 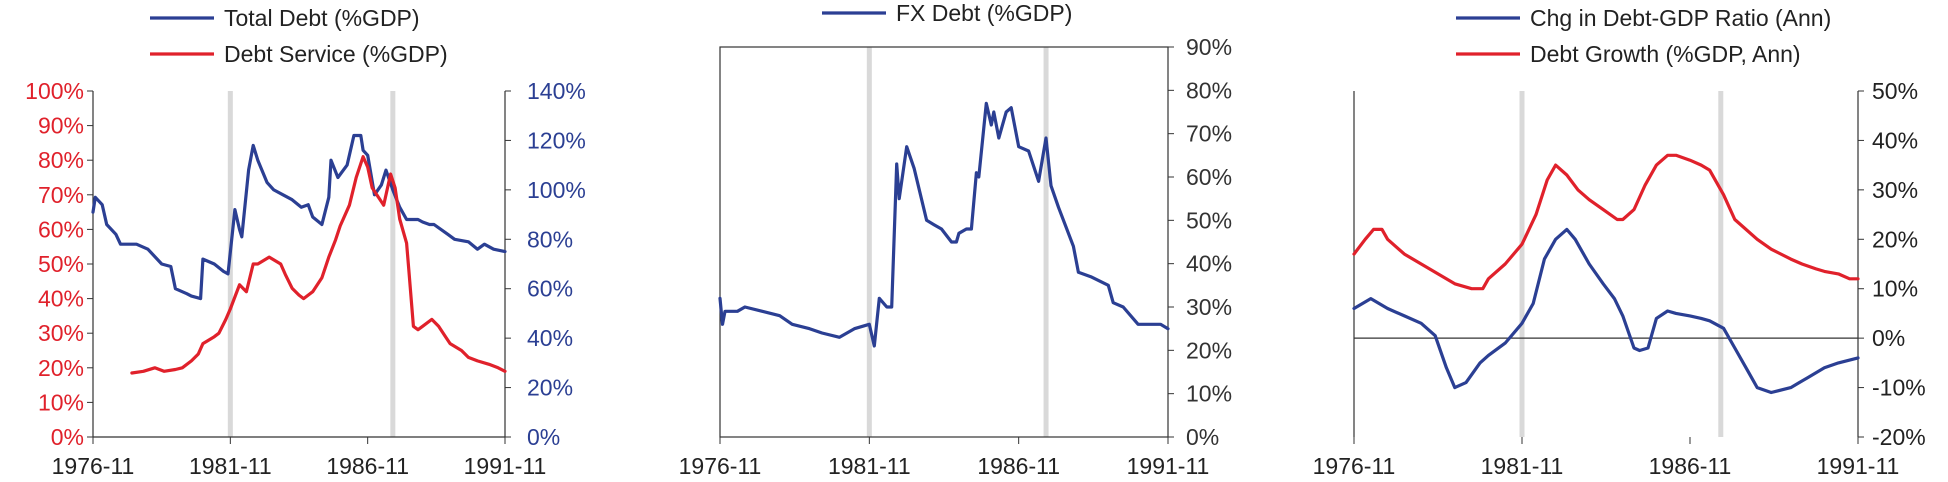 What do you see at coordinates (61, 195) in the screenshot?
I see `left-tick-label: 70%` at bounding box center [61, 195].